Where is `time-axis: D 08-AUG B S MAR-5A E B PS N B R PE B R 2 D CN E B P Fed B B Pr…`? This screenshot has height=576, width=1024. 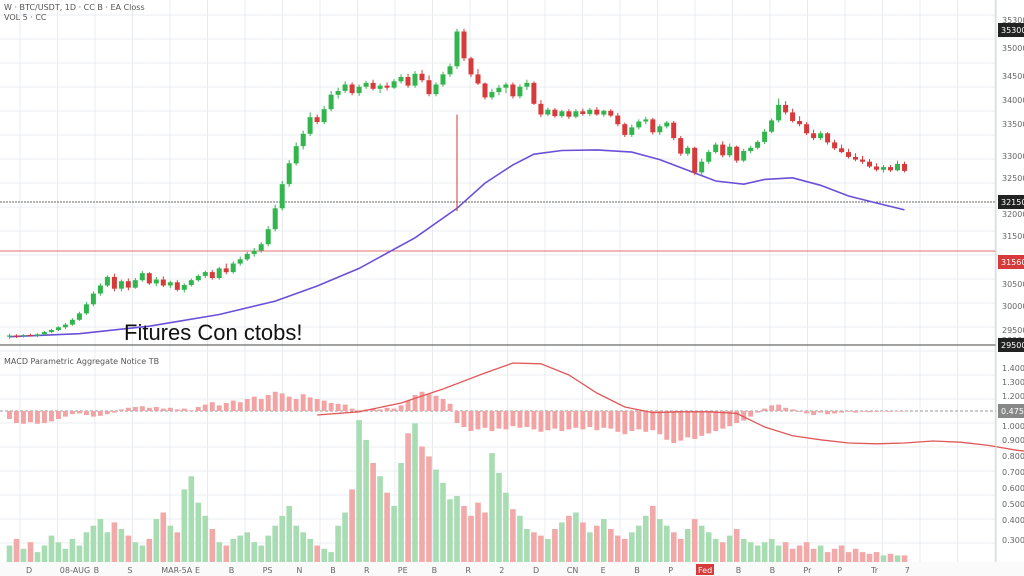
time-axis: D 08-AUG B S MAR-5A E B PS N B R PE B R 2 D CN E B P Fed B B Pr… is located at coordinates (512, 569).